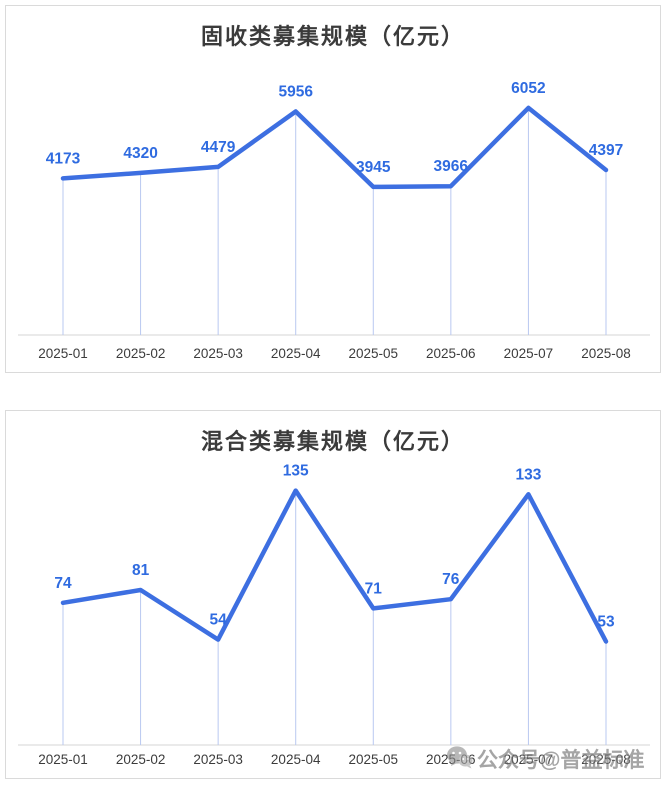 This screenshot has width=668, height=788. What do you see at coordinates (606, 622) in the screenshot?
I see `value-label: 53` at bounding box center [606, 622].